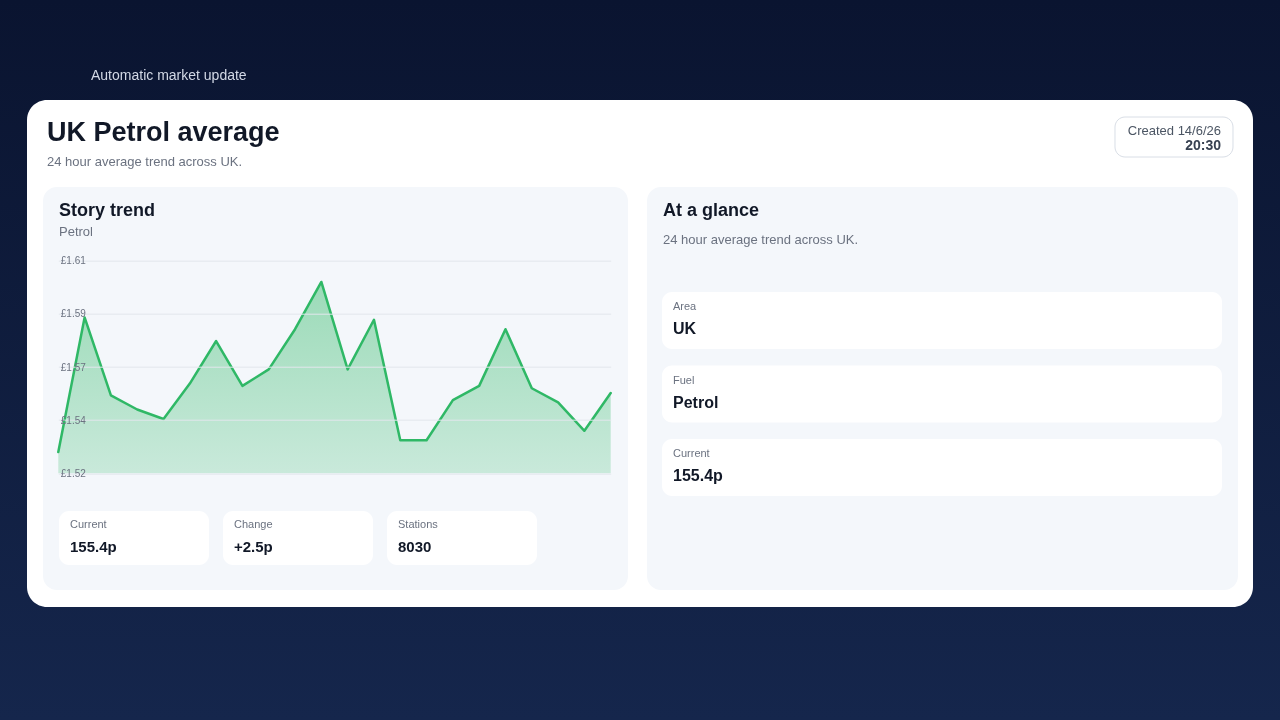 This screenshot has height=720, width=1280. What do you see at coordinates (415, 546) in the screenshot?
I see `text: 8030` at bounding box center [415, 546].